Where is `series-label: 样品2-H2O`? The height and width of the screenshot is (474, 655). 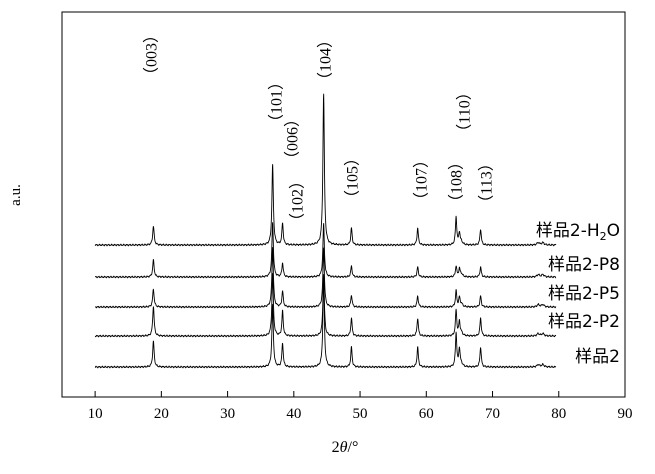
series-label: 样品2-H2O is located at coordinates (578, 232).